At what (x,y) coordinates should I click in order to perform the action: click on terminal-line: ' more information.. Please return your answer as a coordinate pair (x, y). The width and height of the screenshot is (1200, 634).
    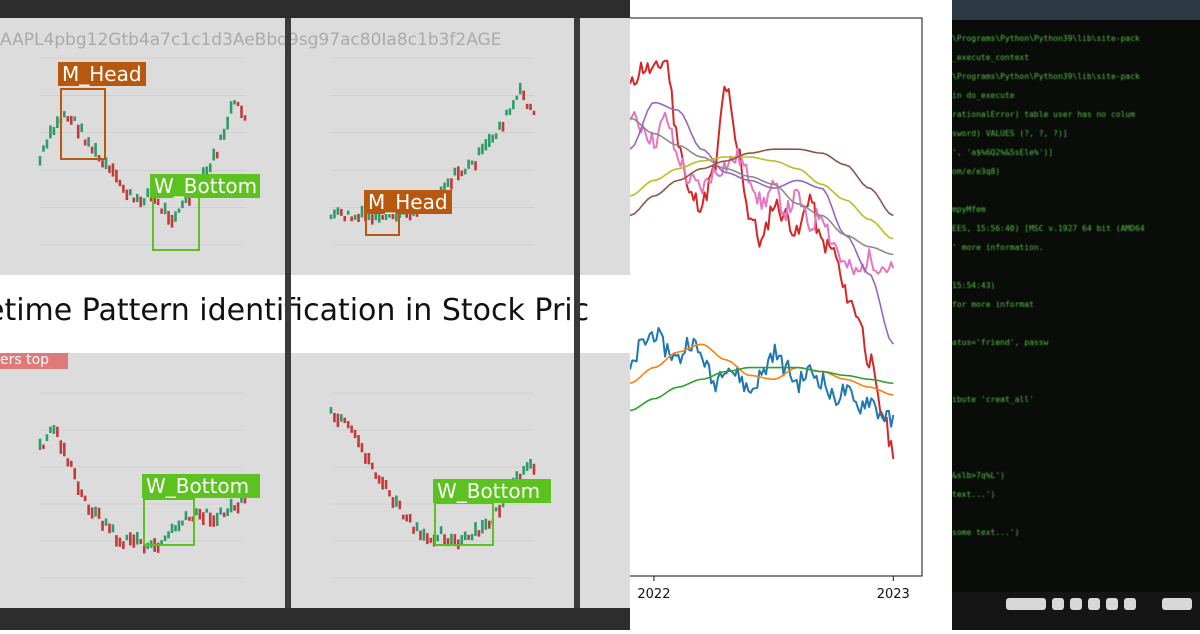
    Looking at the image, I should click on (998, 247).